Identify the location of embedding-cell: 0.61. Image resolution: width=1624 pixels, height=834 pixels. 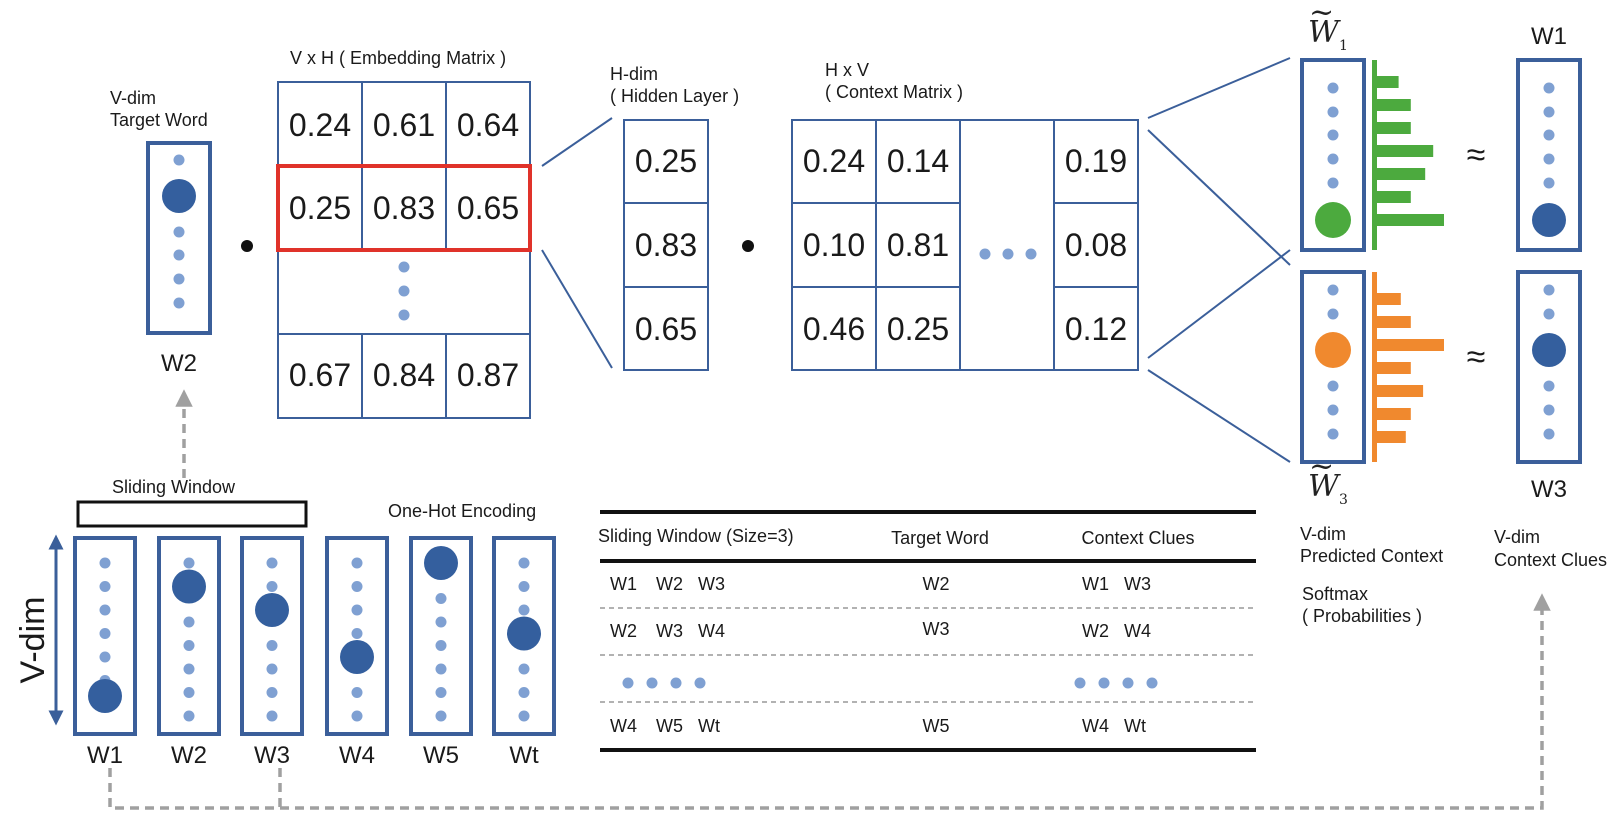
(404, 125).